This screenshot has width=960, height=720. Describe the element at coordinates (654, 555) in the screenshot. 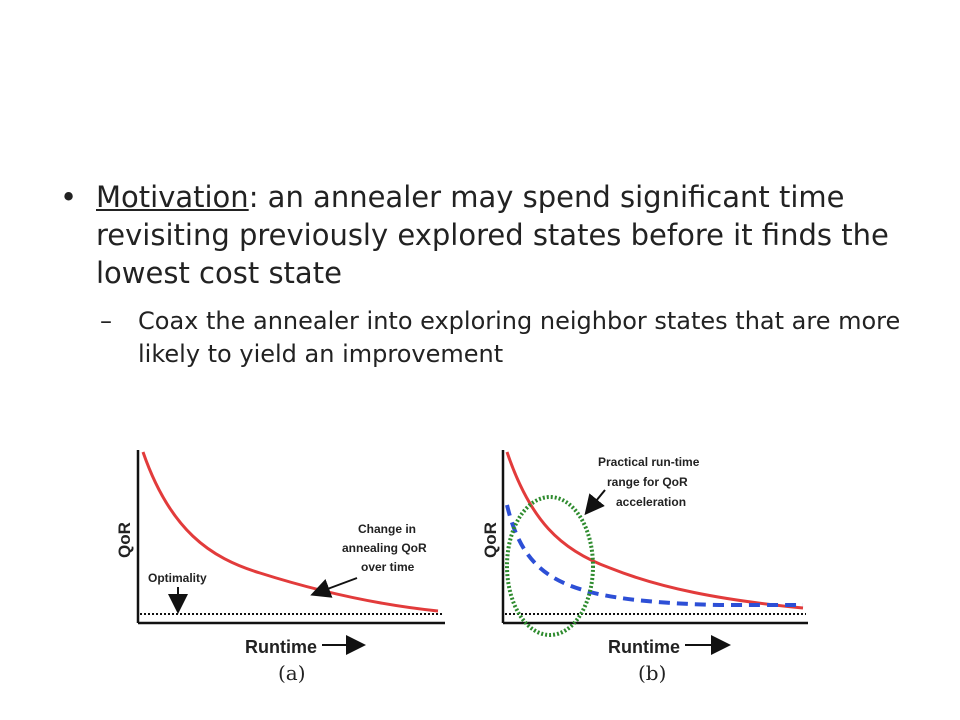

I see `panel-b-accelerated-curve` at that location.